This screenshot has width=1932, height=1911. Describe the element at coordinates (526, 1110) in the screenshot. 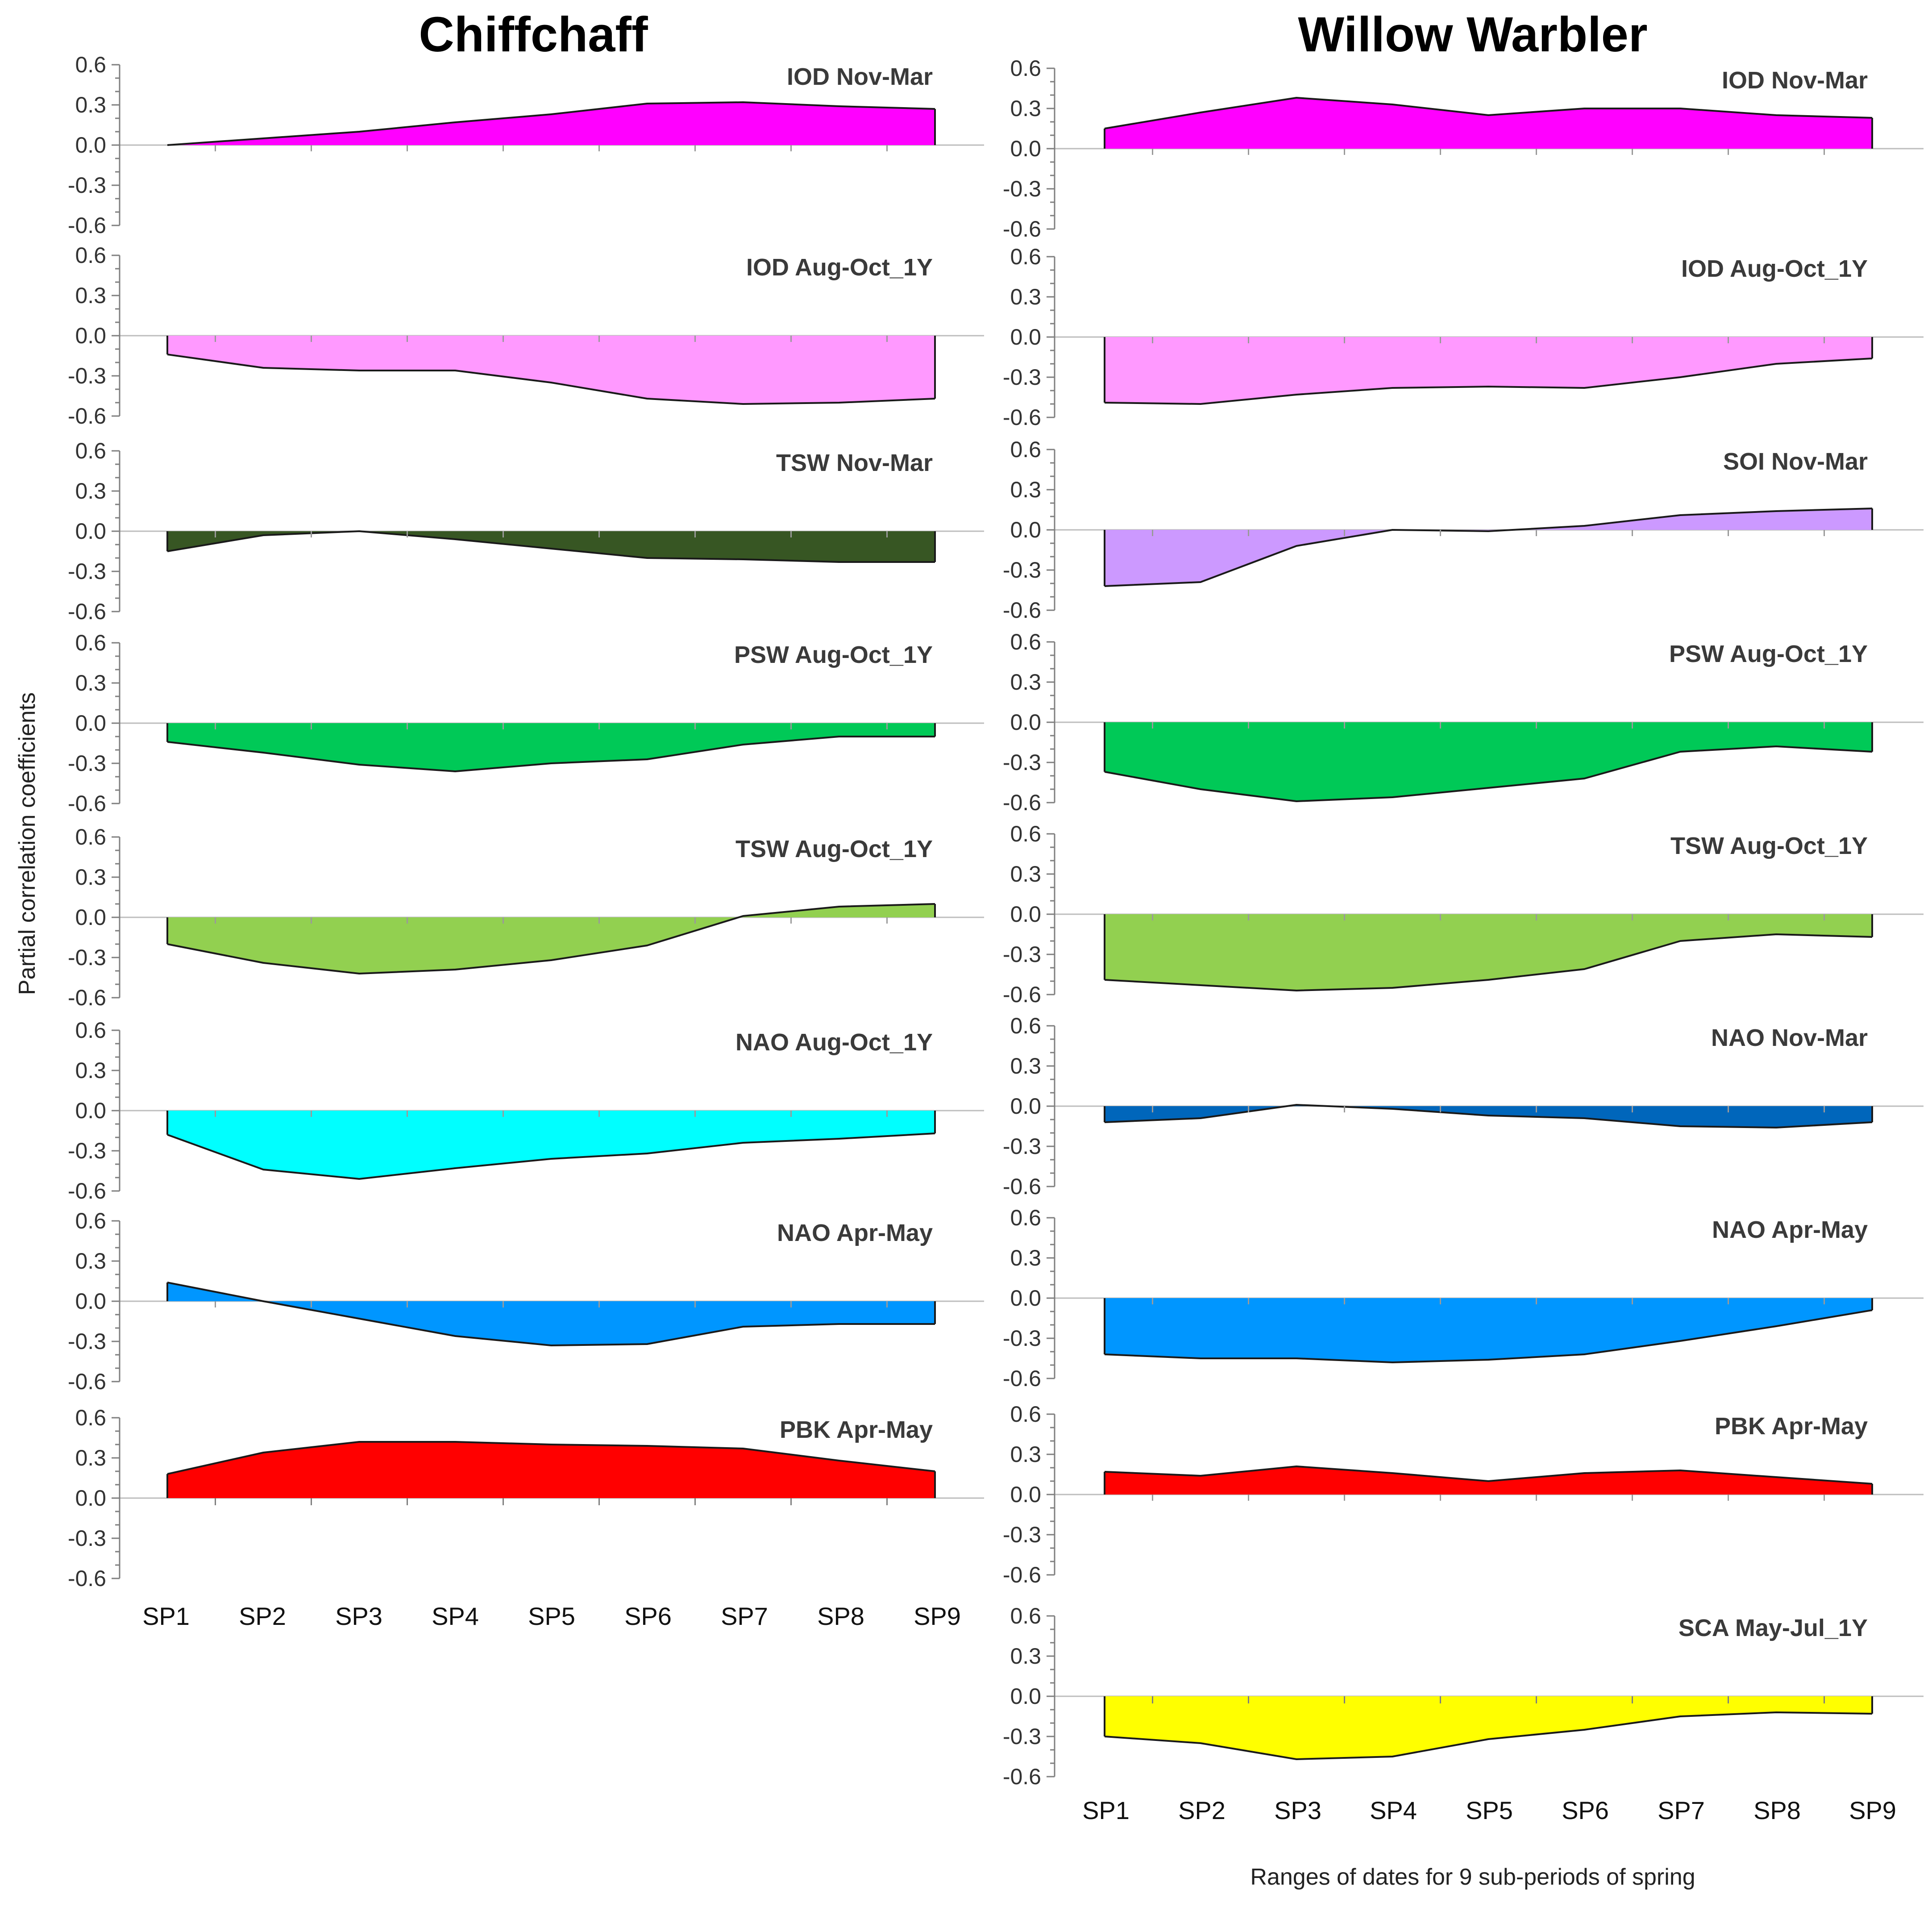

I see `panel-nao-aug-oct-1y: 0.6 0.3 0.0 -0.3 -0.6 NAO Aug-Oct_1Y` at that location.